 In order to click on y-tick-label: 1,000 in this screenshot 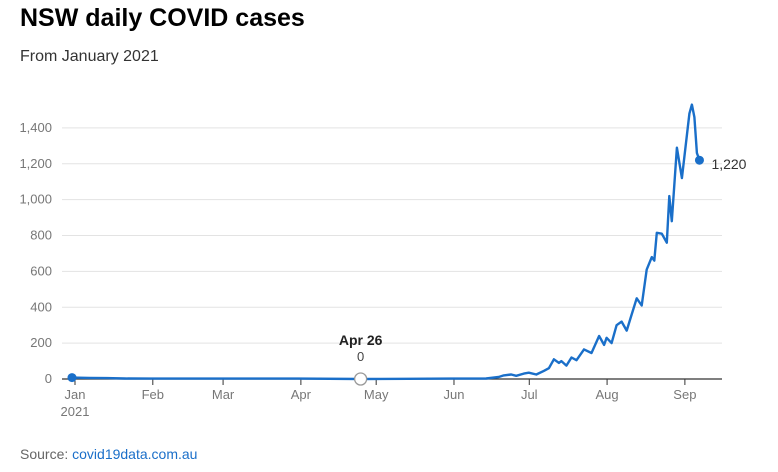, I will do `click(35, 199)`.